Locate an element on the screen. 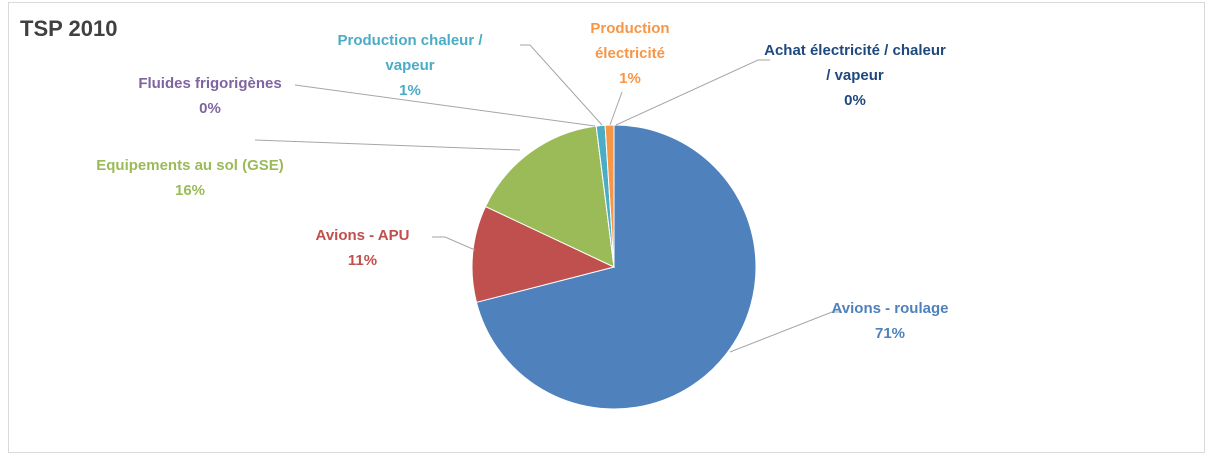 The image size is (1214, 456). chart-title: TSP 2010 is located at coordinates (69, 28).